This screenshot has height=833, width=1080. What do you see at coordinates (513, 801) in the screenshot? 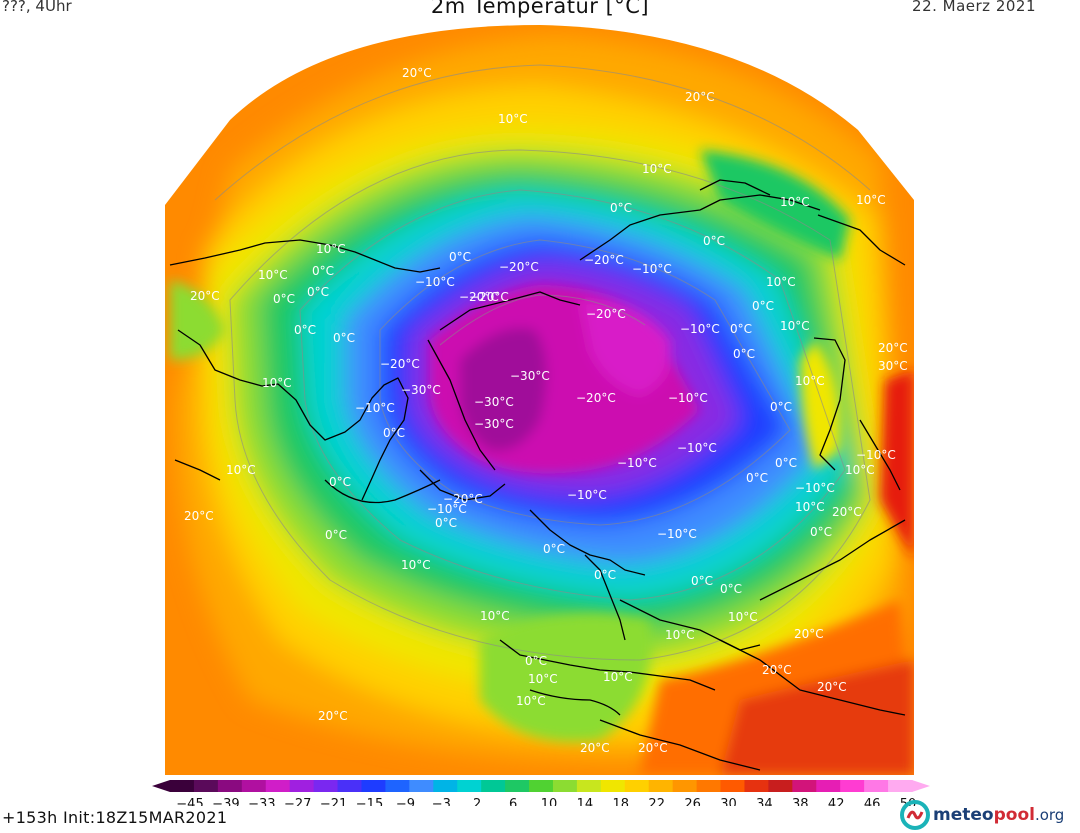
I see `color-scale-tick-label: 6` at bounding box center [513, 801].